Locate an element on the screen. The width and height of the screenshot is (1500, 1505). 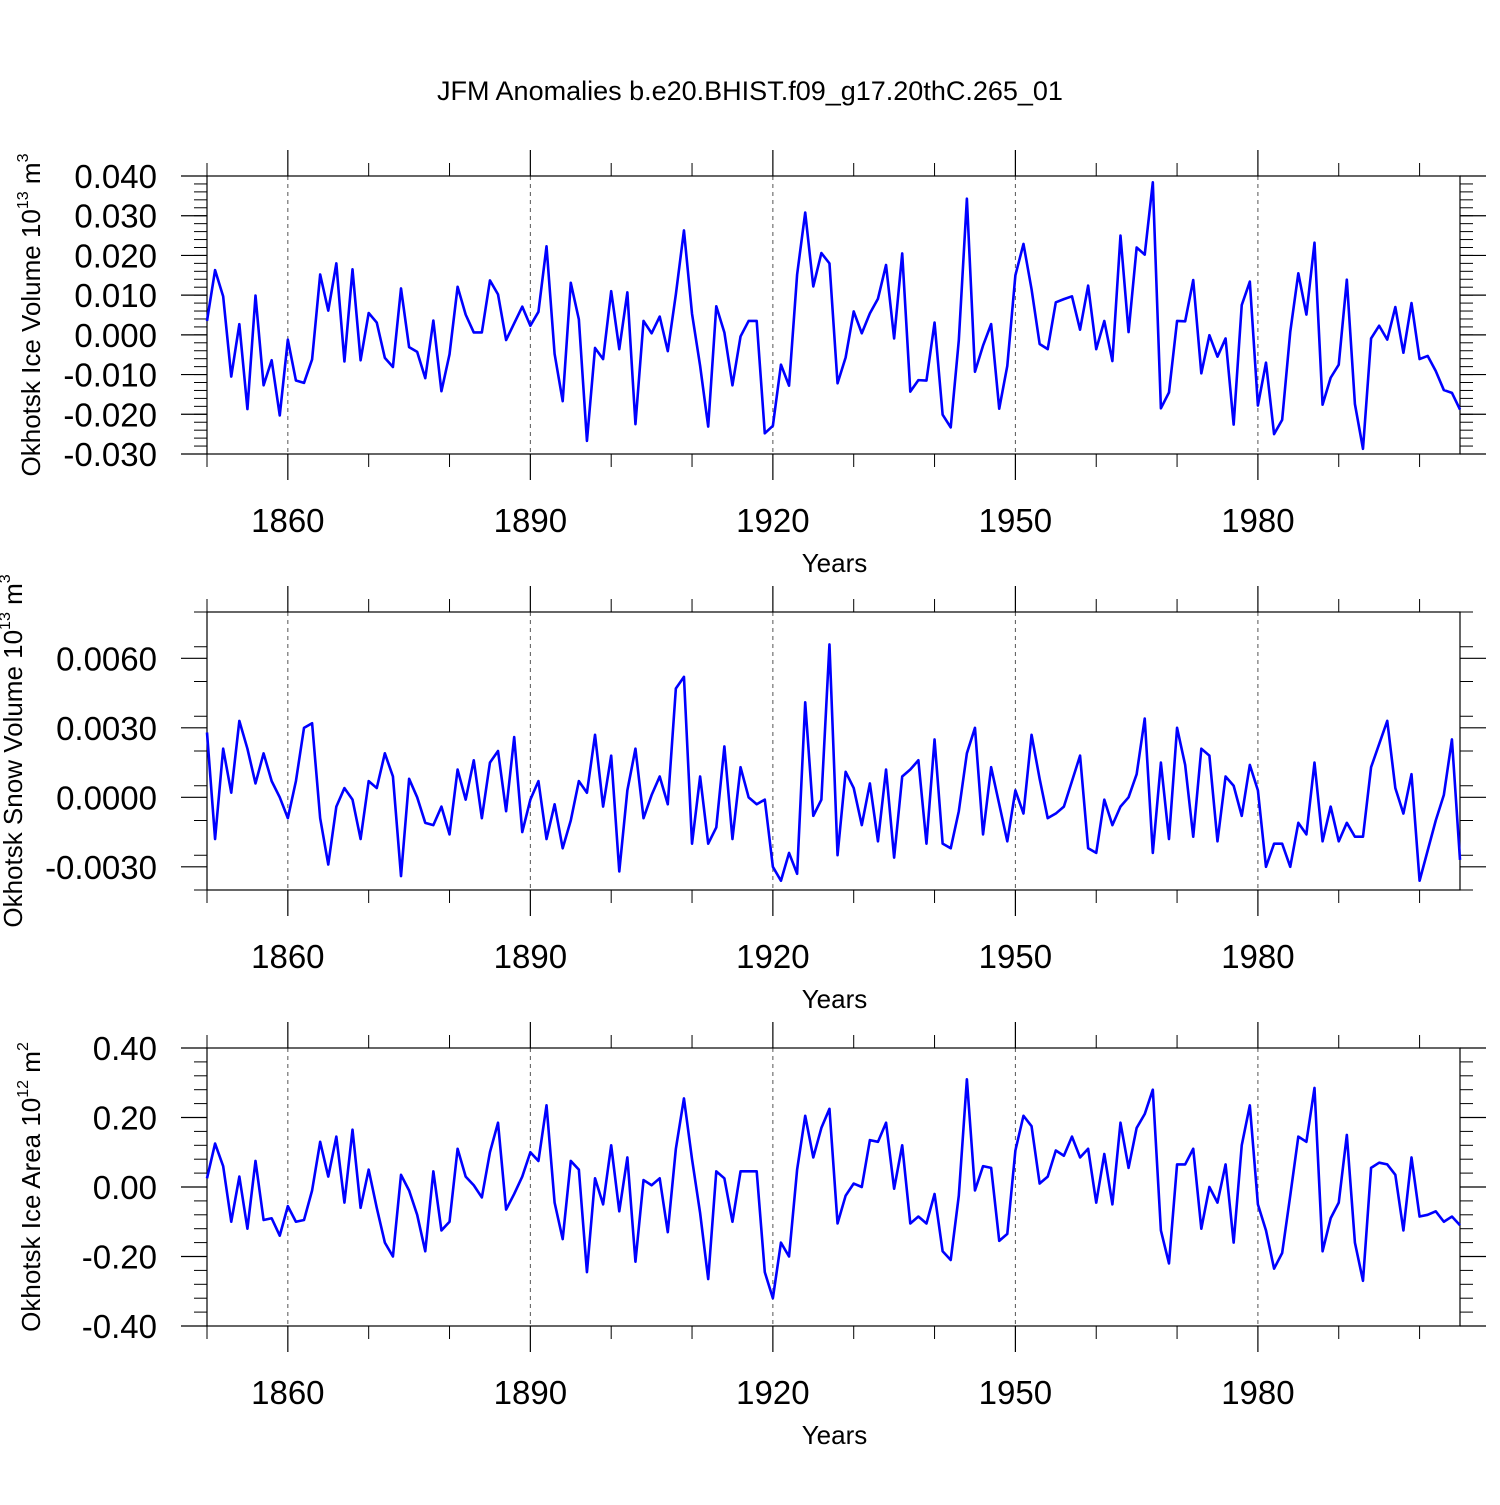
y-axis-label-text: Okhotsk Ice Volume 10 is located at coordinates (31, 342).